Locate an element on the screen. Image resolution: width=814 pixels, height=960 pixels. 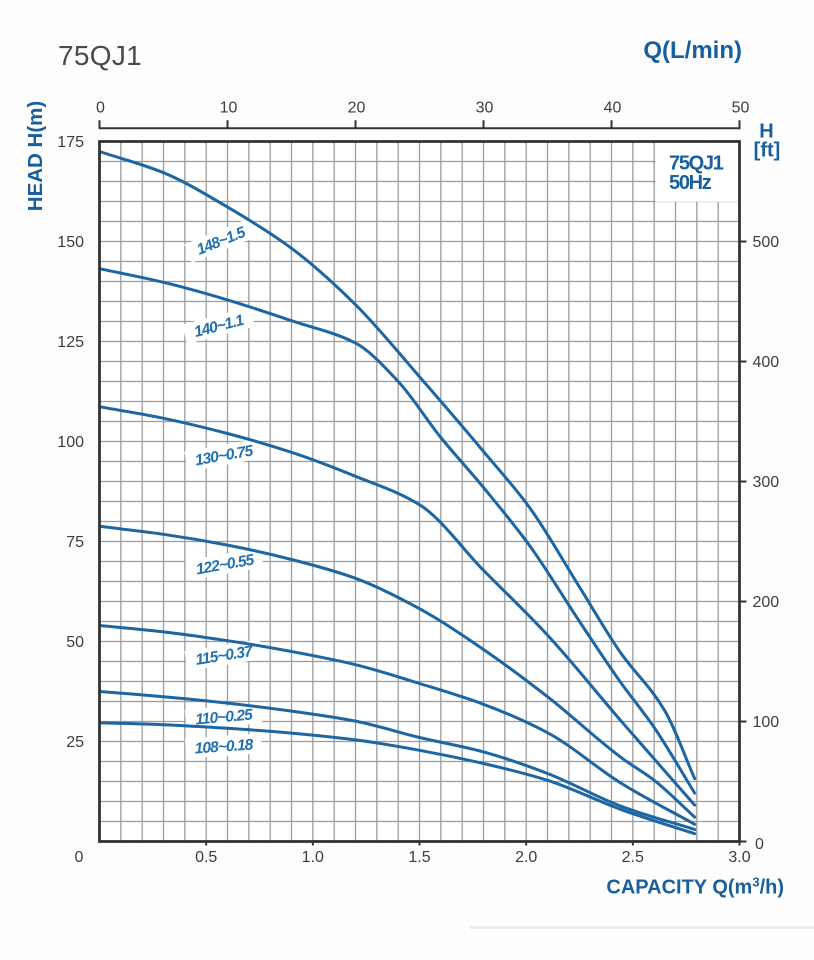
svg-text: 75 is located at coordinates (75, 542).